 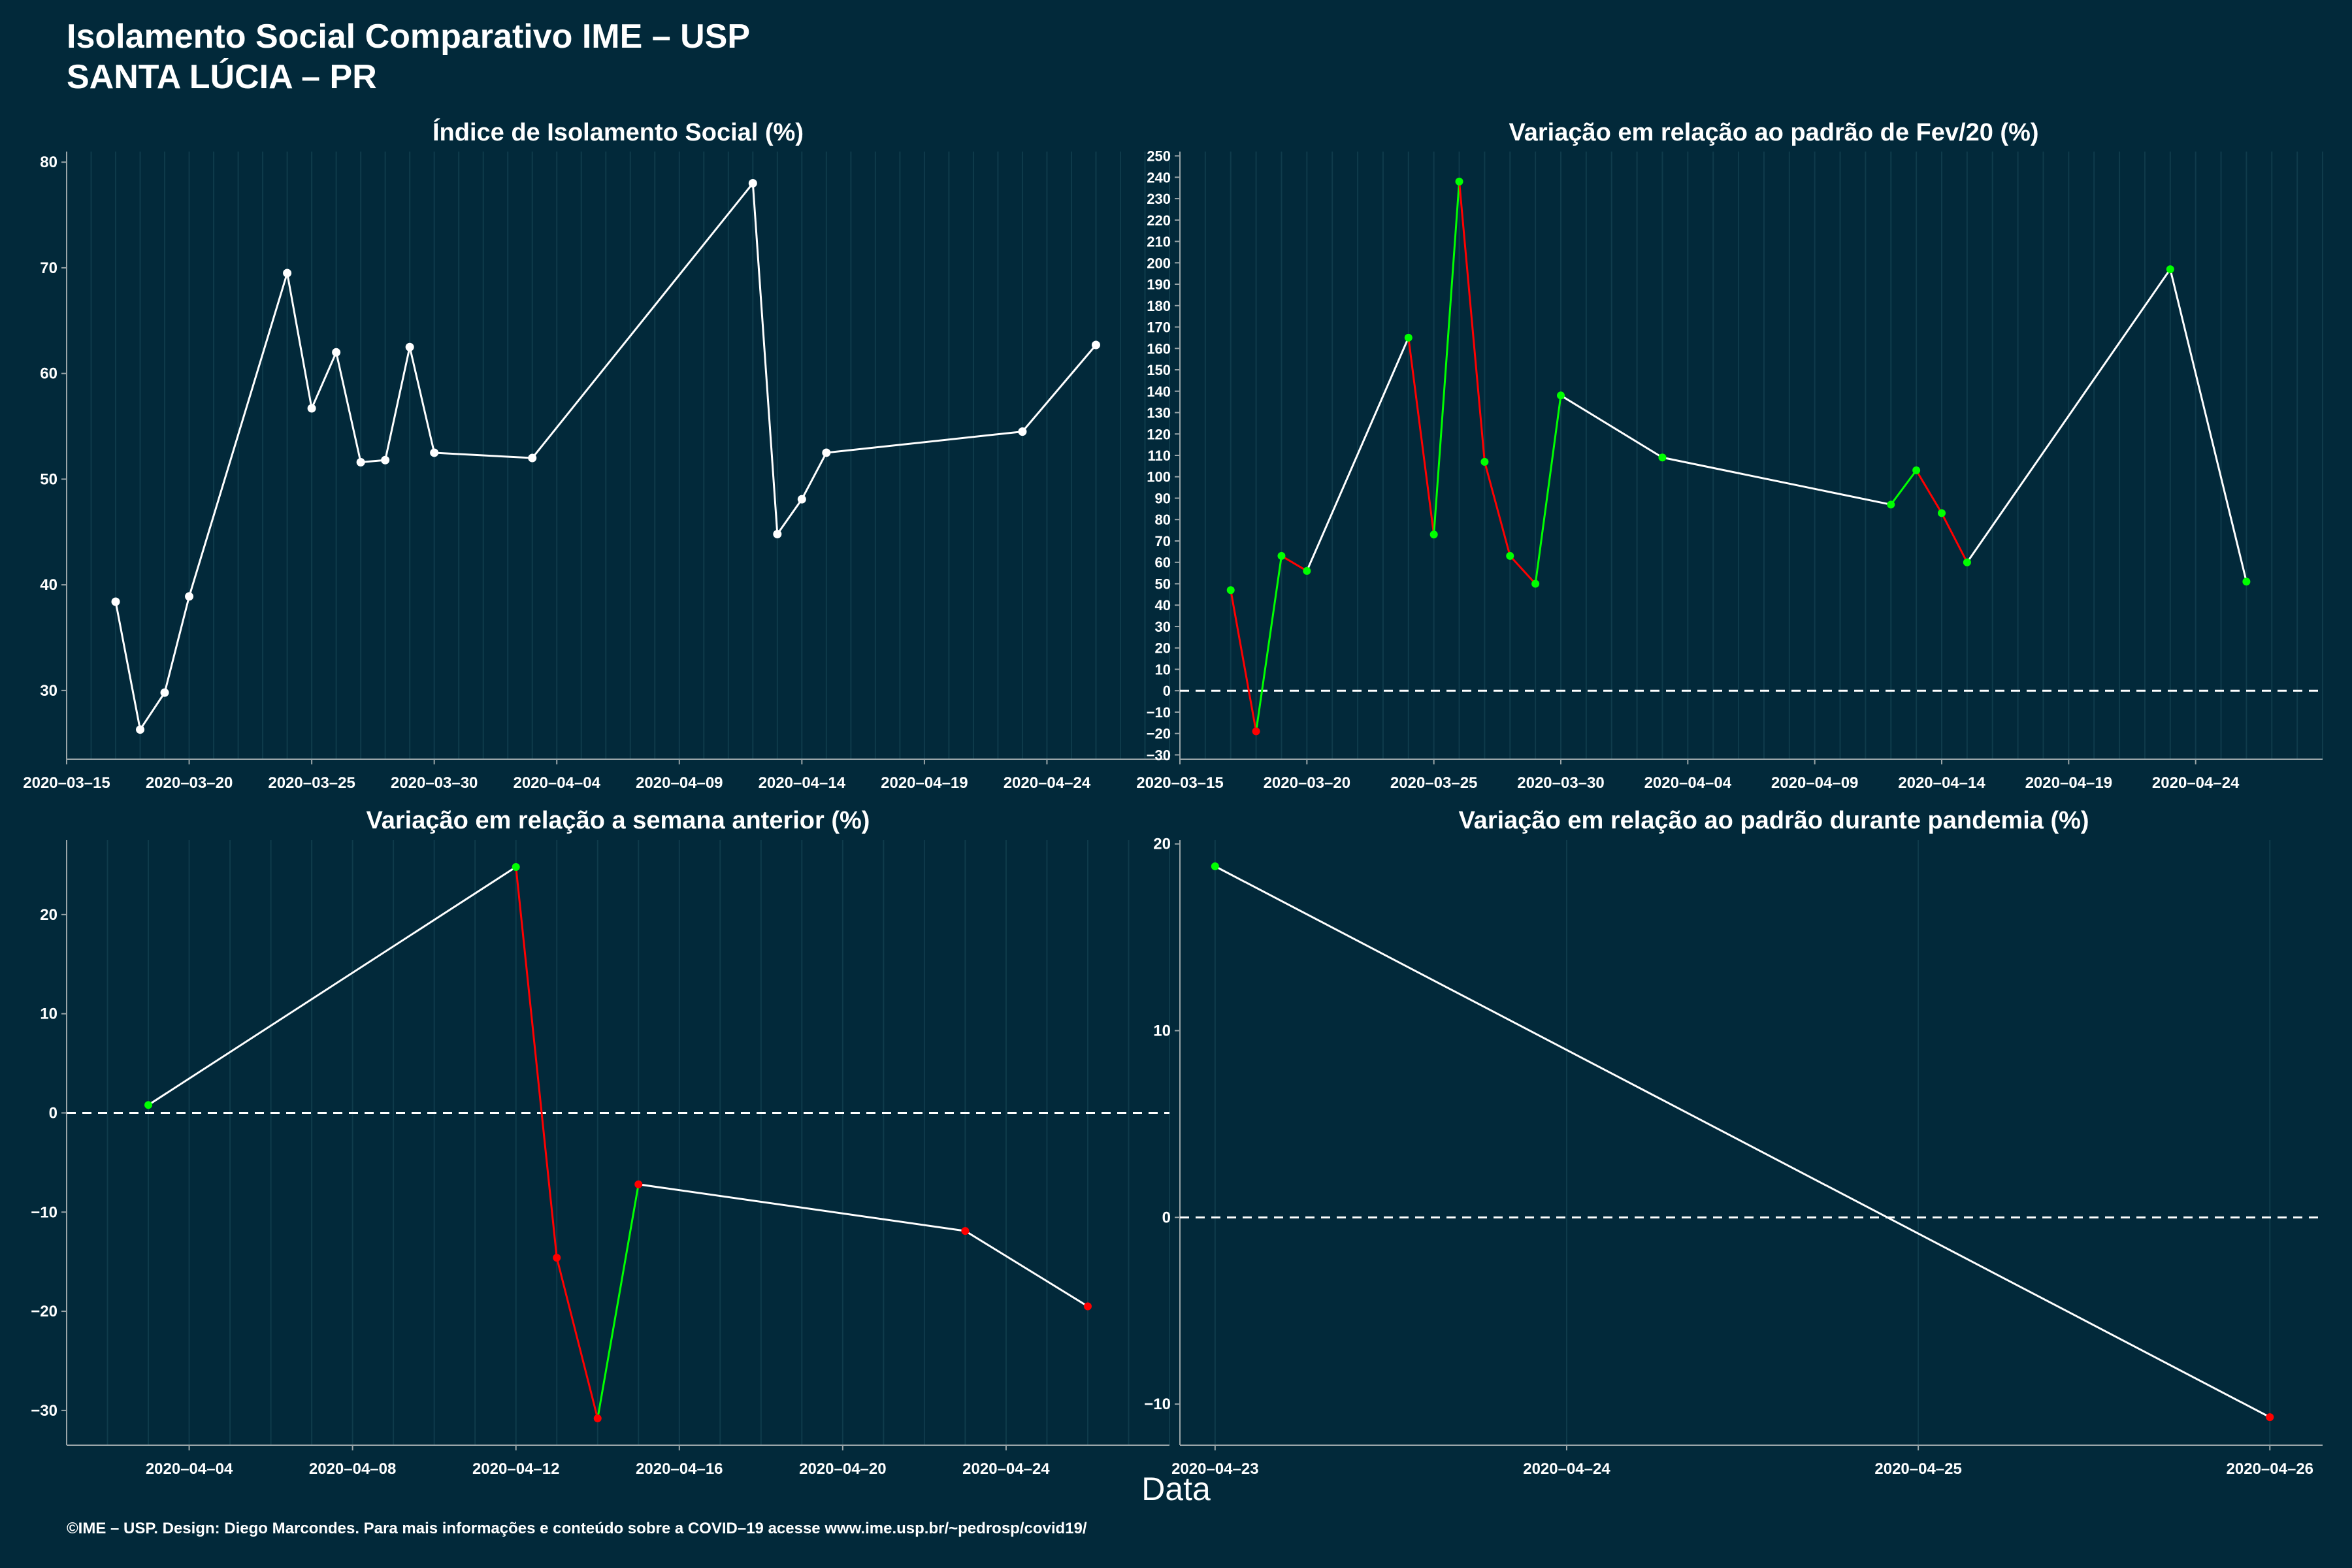 I want to click on x-tick-label: 2020–04–19, so click(x=924, y=783).